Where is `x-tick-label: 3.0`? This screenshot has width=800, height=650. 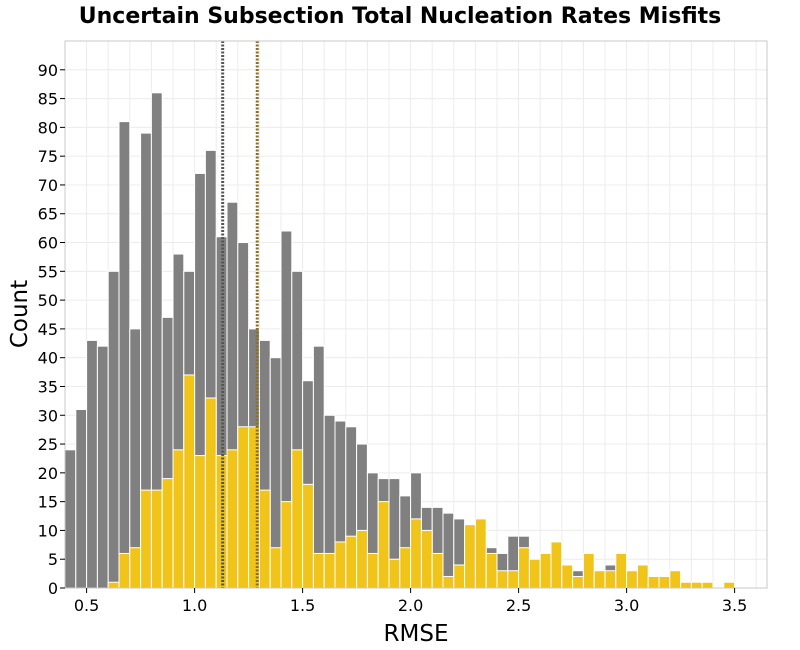 x-tick-label: 3.0 is located at coordinates (626, 605).